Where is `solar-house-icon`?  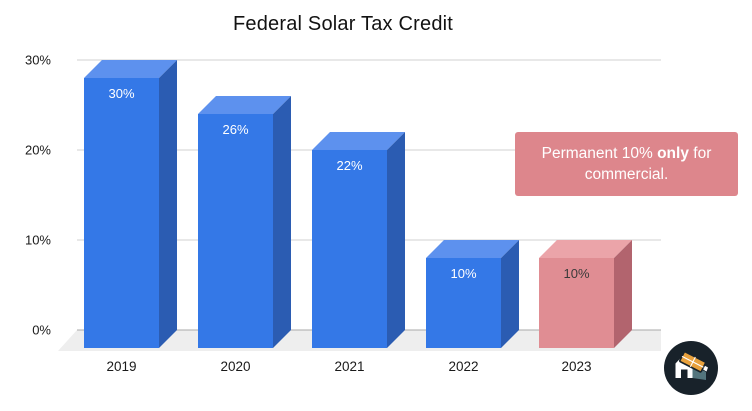 solar-house-icon is located at coordinates (691, 365).